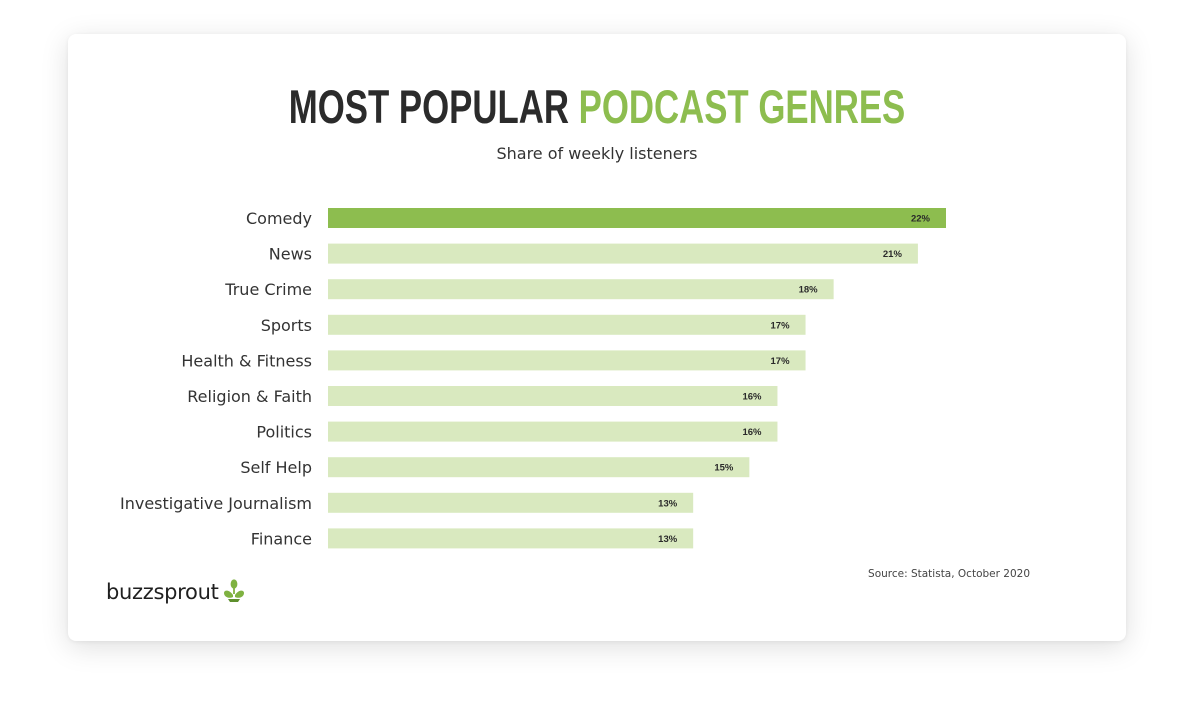 The height and width of the screenshot is (711, 1200). I want to click on category-label: Health & Fitness, so click(246, 360).